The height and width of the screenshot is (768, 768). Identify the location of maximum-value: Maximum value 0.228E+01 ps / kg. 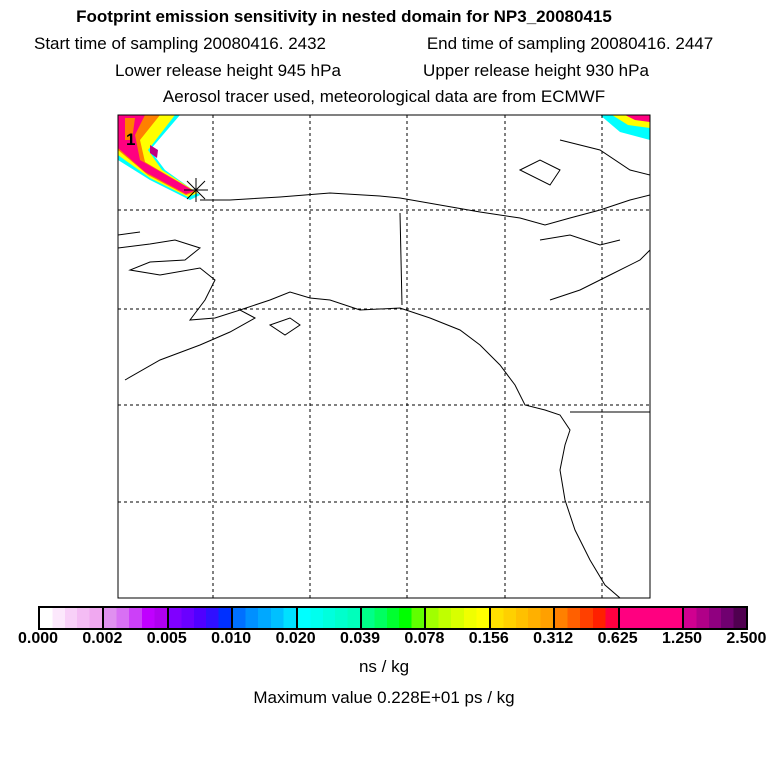
(384, 697).